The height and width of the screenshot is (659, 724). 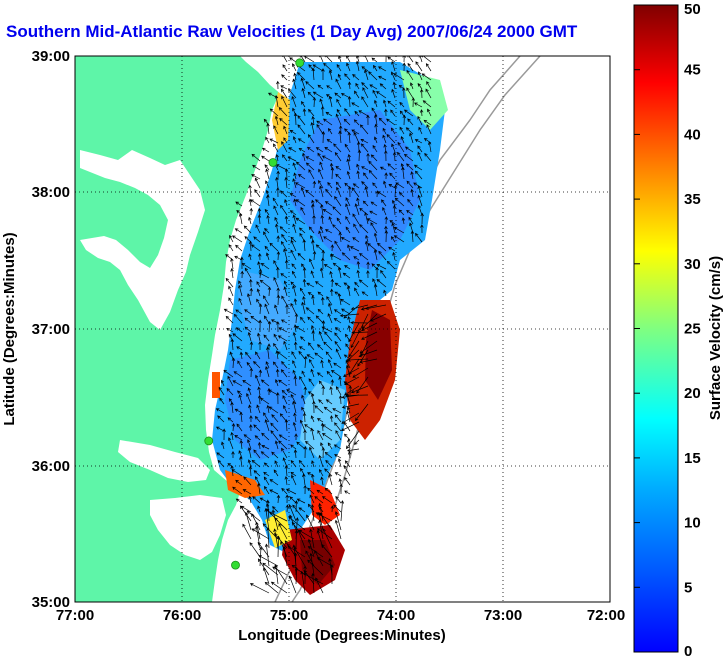 I want to click on y-tick-label: 39:00, so click(x=51, y=56).